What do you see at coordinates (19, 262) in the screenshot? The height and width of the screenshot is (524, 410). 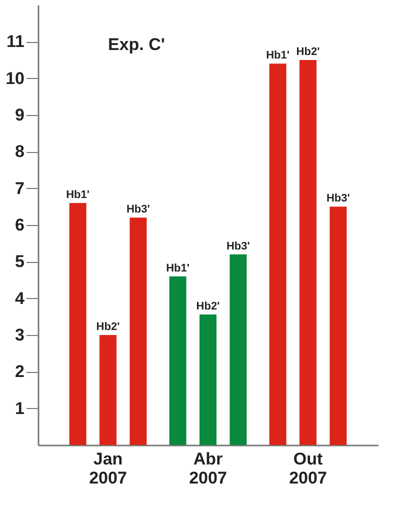 I see `y-tick-label: 5` at bounding box center [19, 262].